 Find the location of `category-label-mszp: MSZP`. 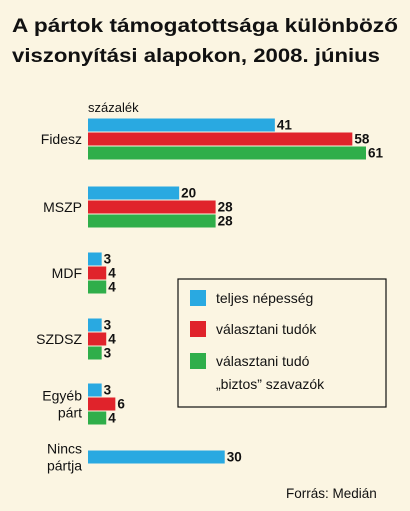

category-label-mszp: MSZP is located at coordinates (62, 207).